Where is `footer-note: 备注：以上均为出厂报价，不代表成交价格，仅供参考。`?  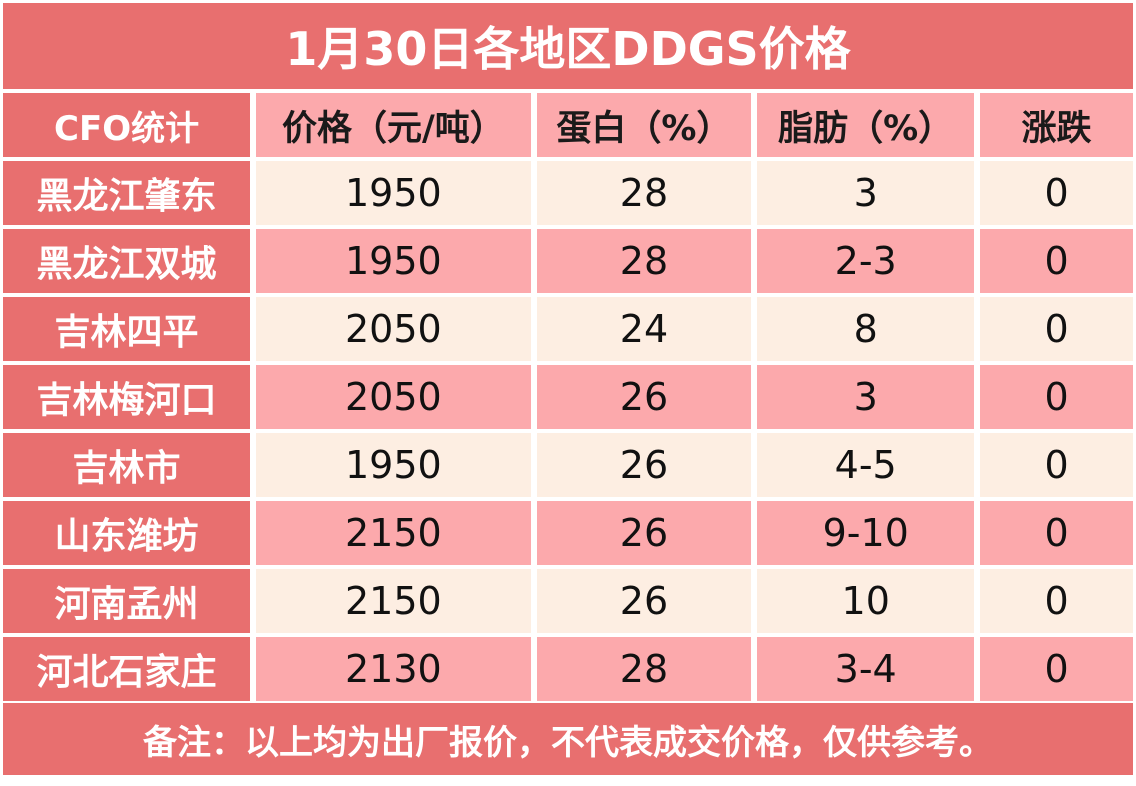
footer-note: 备注：以上均为出厂报价，不代表成交价格，仅供参考。 is located at coordinates (568, 739).